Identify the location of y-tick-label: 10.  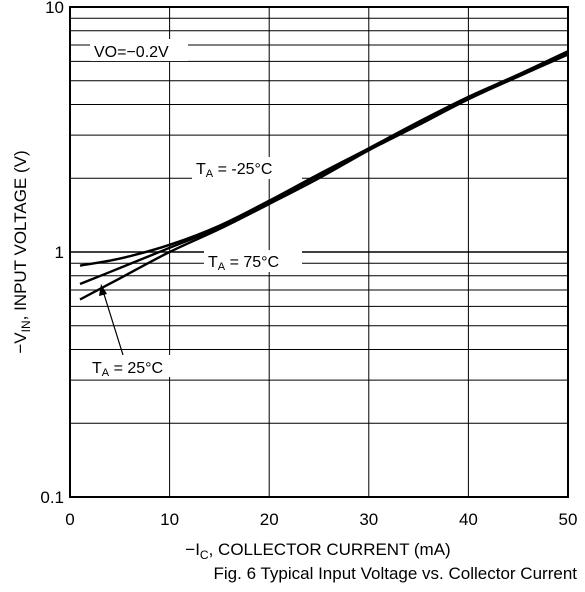
(54, 8).